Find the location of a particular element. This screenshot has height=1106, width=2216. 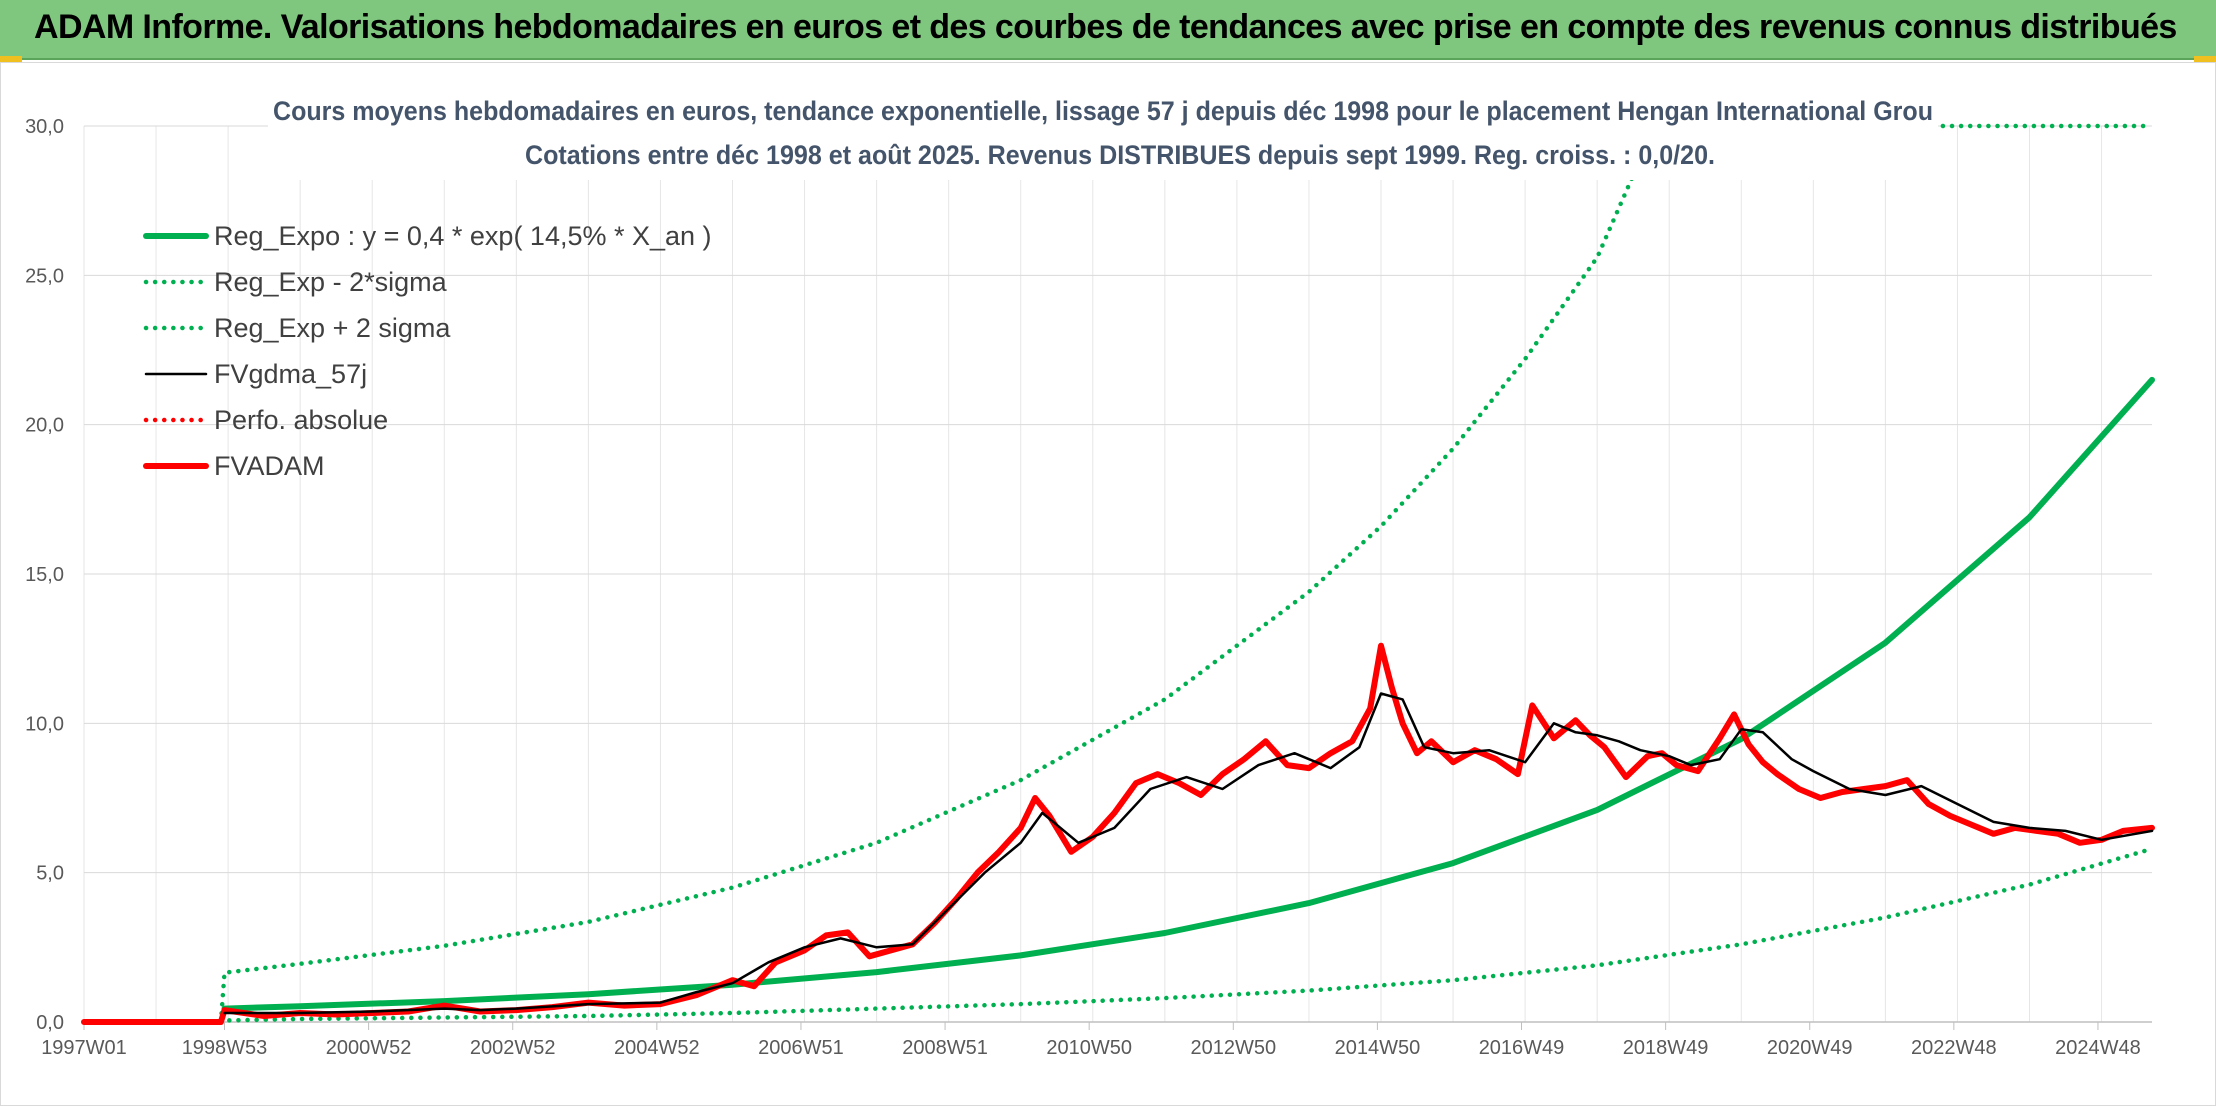

y-tick-label: 20,0 is located at coordinates (44, 426).